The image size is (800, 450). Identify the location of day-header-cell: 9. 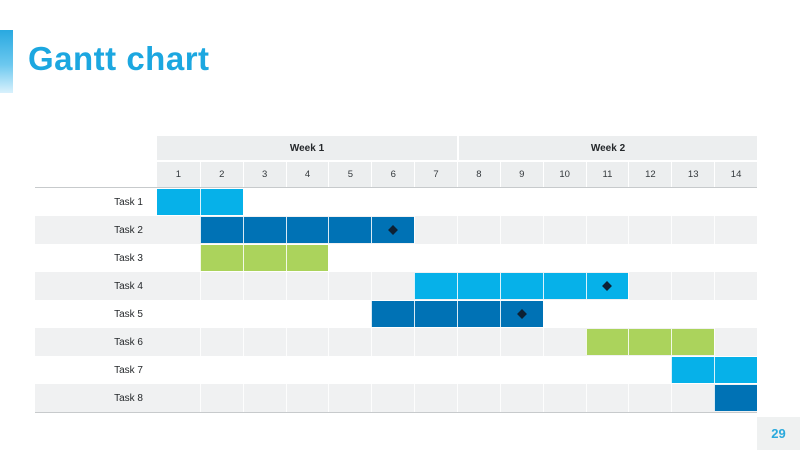
(521, 174).